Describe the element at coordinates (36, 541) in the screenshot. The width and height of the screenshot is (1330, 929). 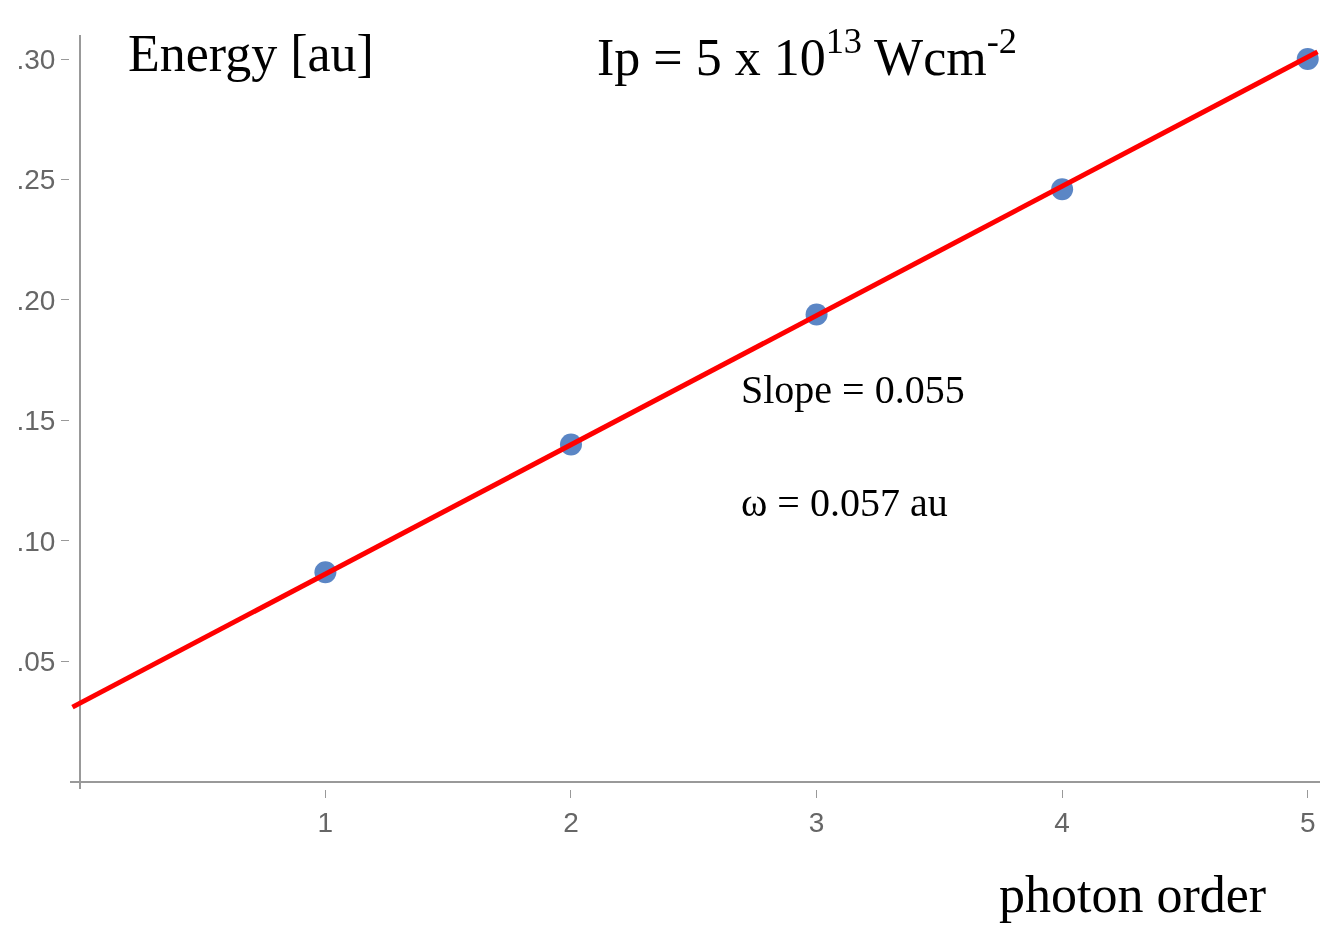
I see `y-tick-label: .10` at that location.